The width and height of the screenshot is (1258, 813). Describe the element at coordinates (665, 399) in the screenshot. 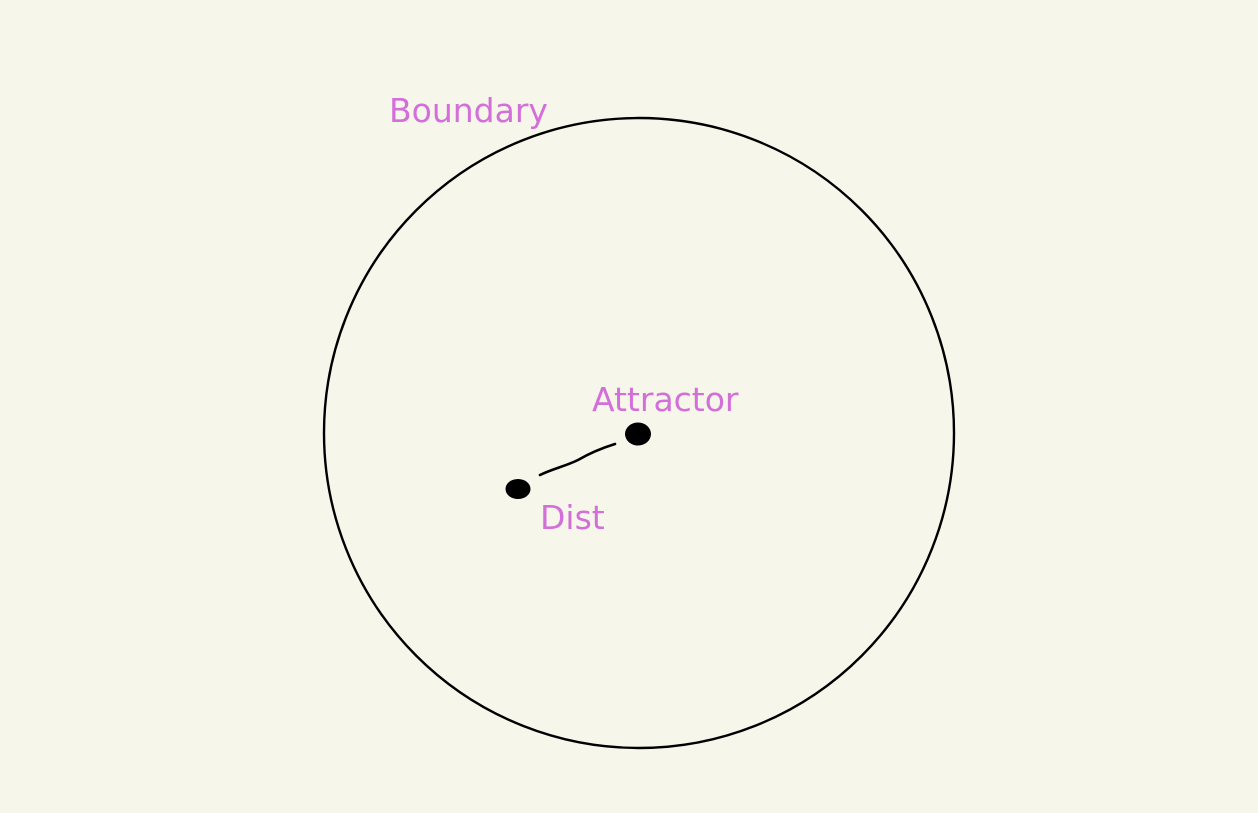

I see `attractor-label: Attractor` at that location.